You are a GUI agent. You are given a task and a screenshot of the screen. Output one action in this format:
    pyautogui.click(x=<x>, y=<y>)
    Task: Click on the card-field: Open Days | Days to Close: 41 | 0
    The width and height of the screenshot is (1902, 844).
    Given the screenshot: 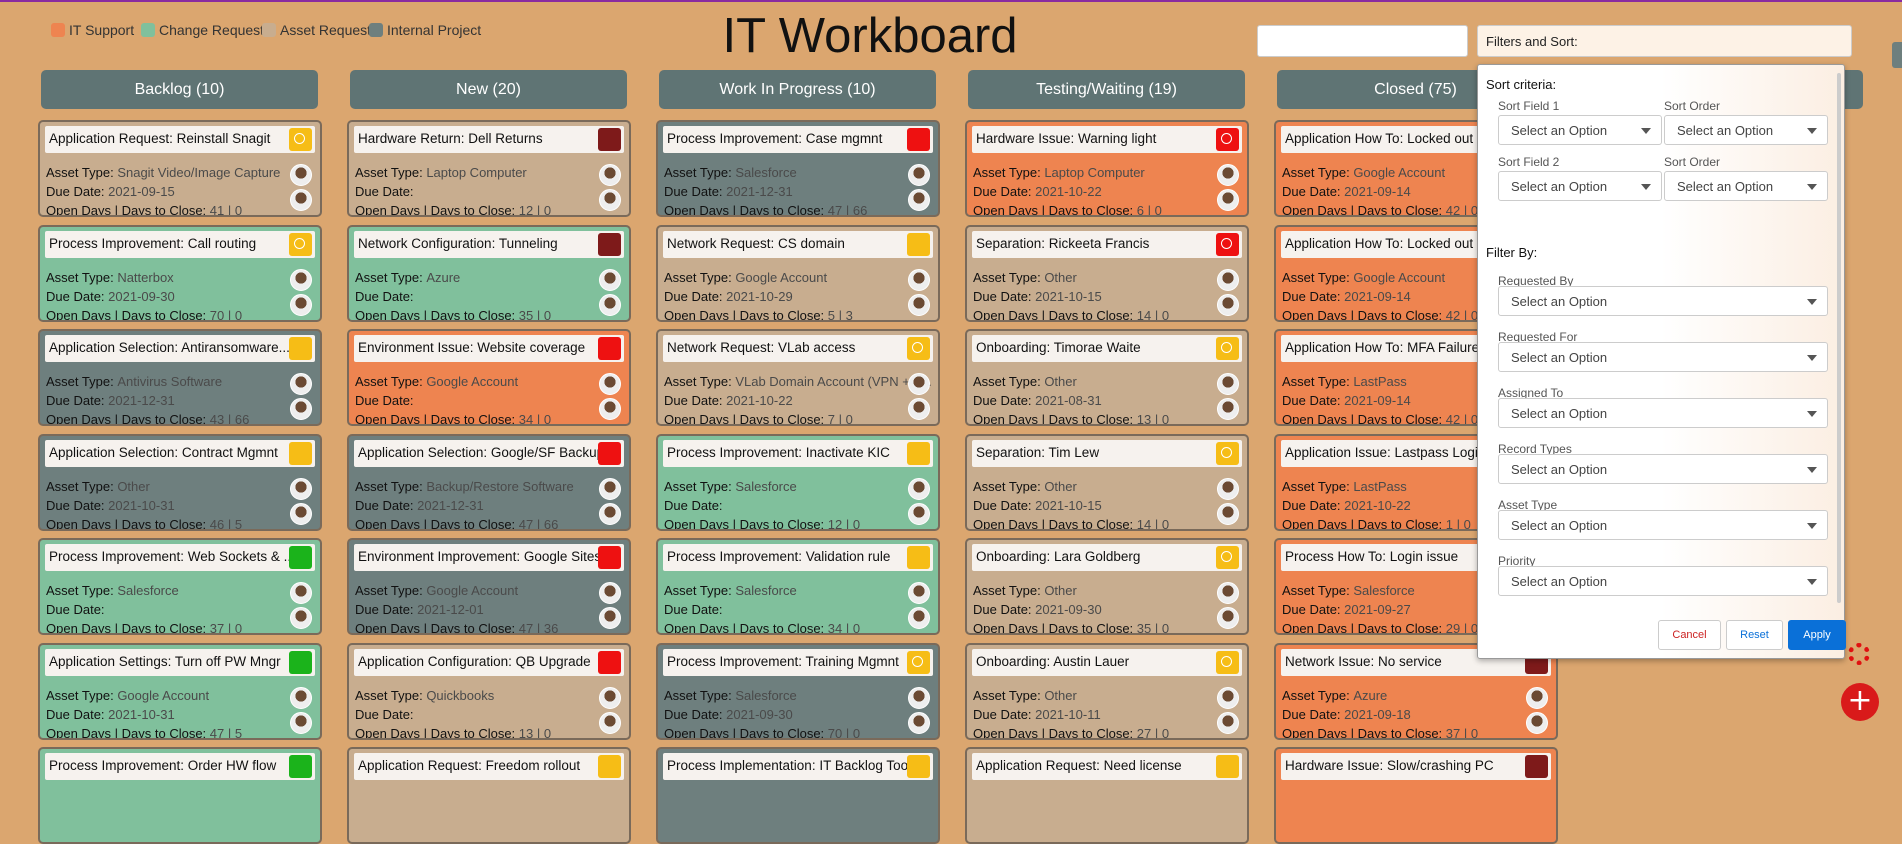 What is the action you would take?
    pyautogui.click(x=144, y=209)
    